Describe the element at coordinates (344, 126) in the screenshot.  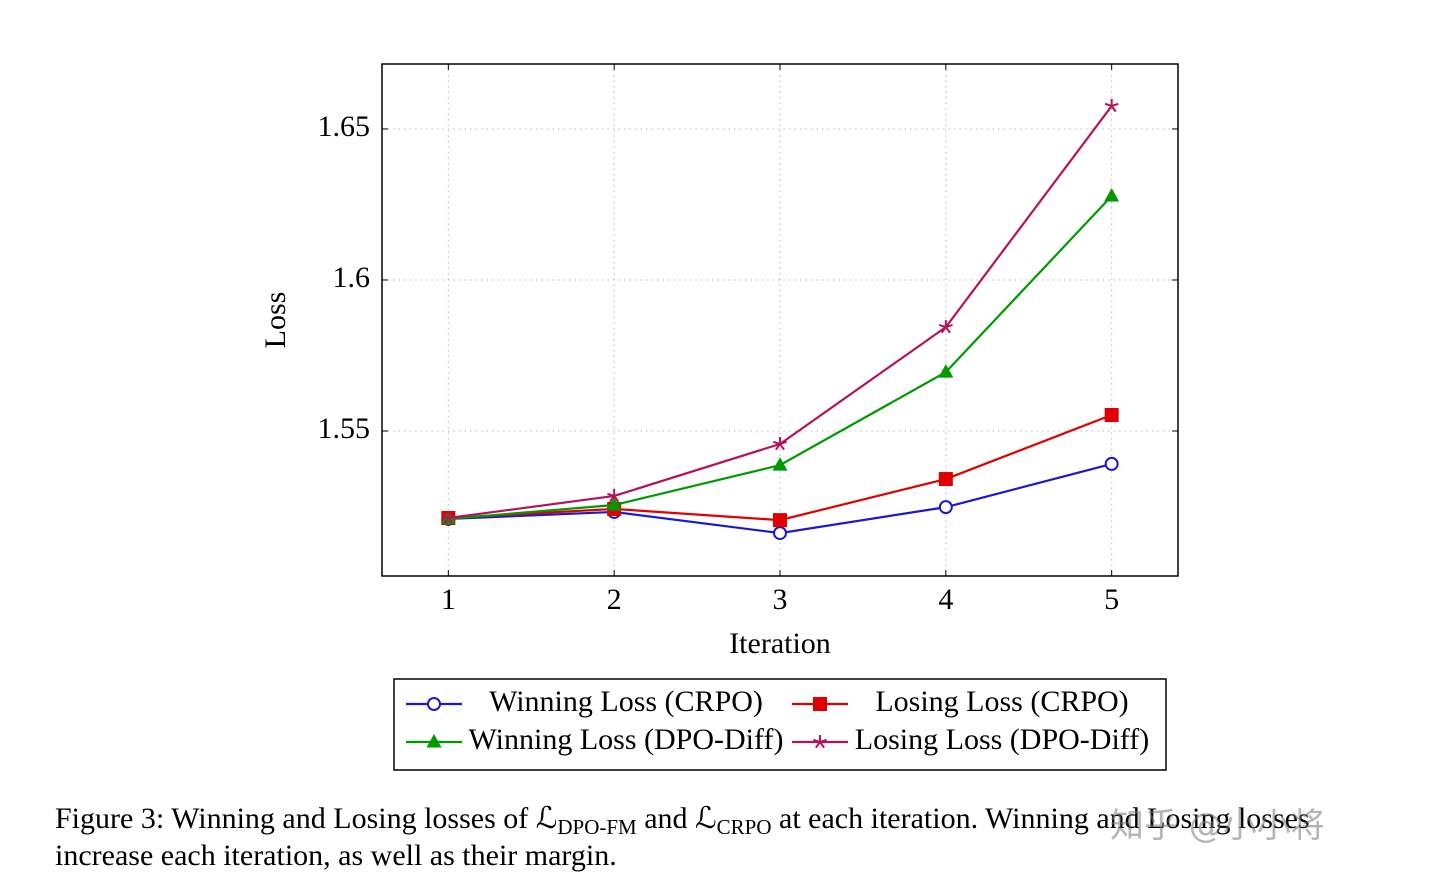
I see `y-tick-label: 1.65` at that location.